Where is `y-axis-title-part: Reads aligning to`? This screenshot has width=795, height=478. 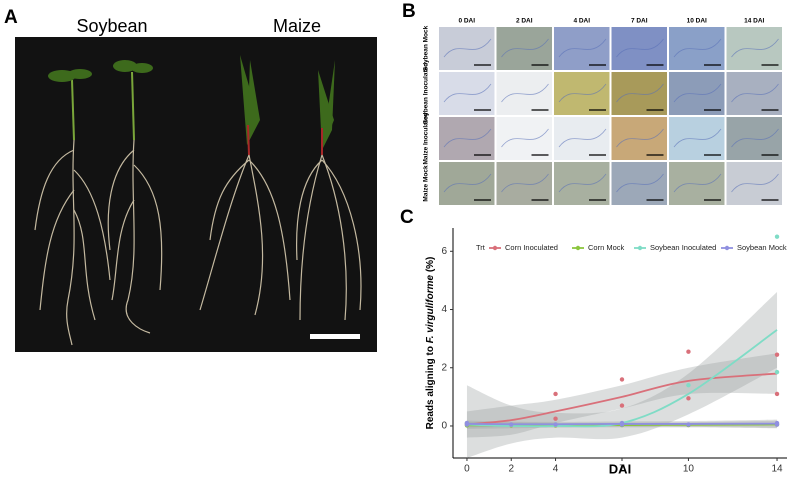
y-axis-title-part: Reads aligning to is located at coordinates (430, 386).